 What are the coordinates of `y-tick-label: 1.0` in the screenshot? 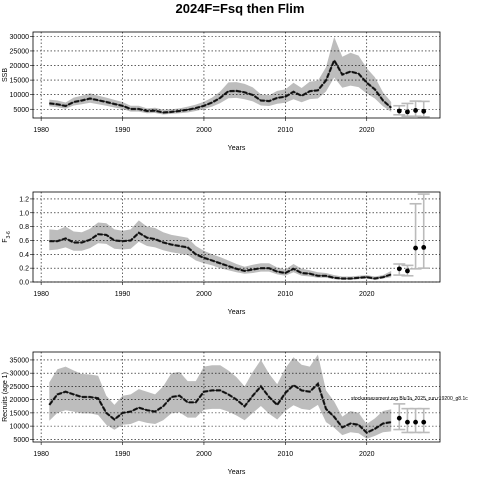 It's located at (24, 213).